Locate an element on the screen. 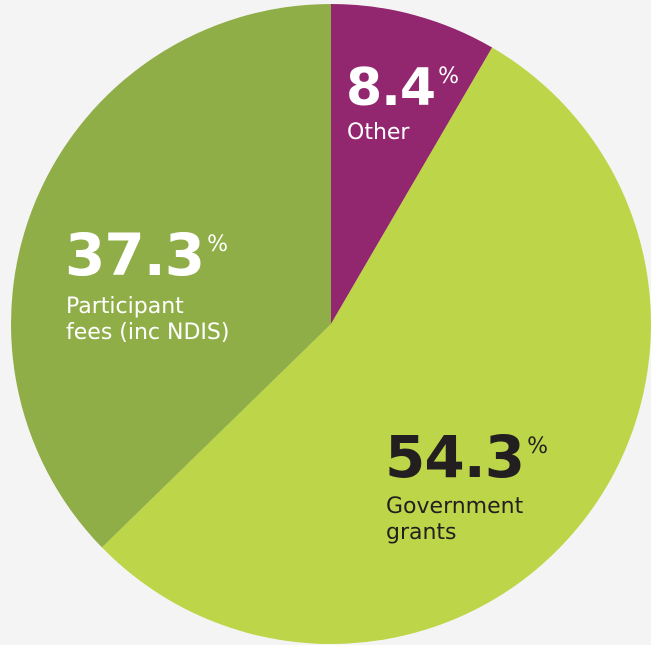 The image size is (651, 645). slice-label-0: 8.4 %Other is located at coordinates (402, 101).